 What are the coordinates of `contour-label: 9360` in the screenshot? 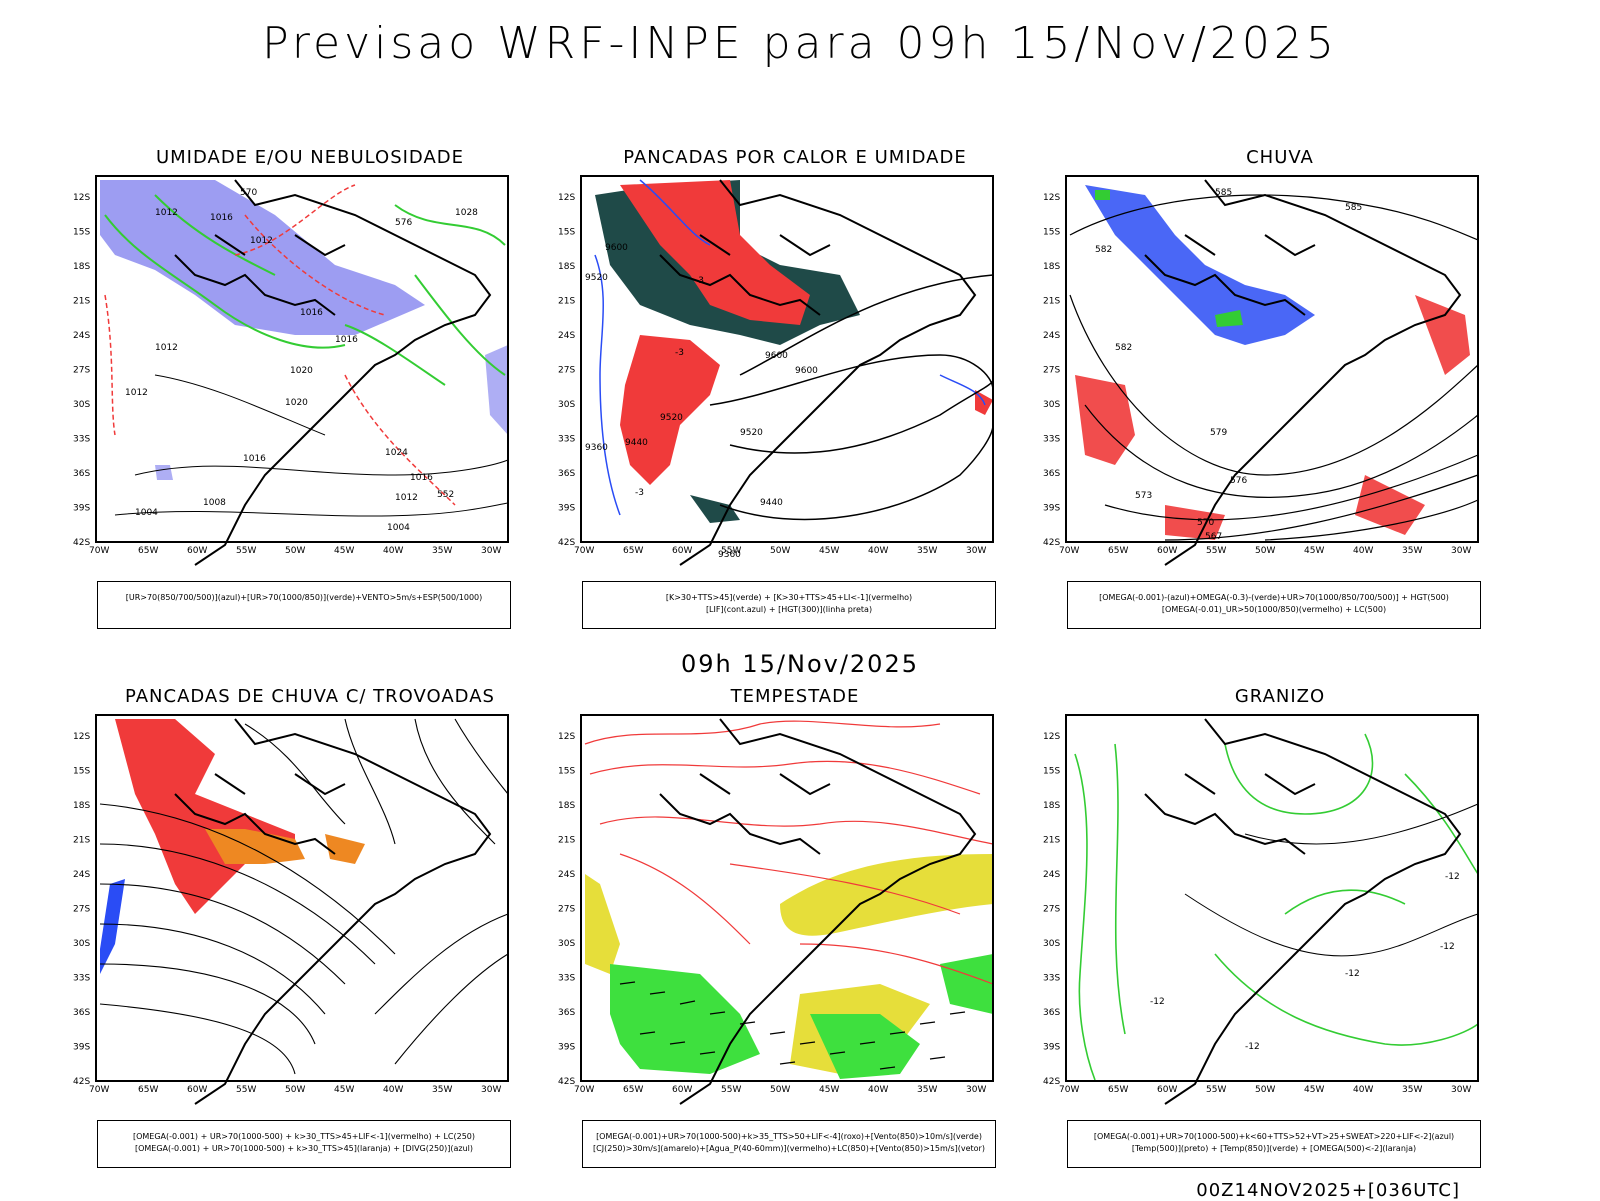 It's located at (729, 555).